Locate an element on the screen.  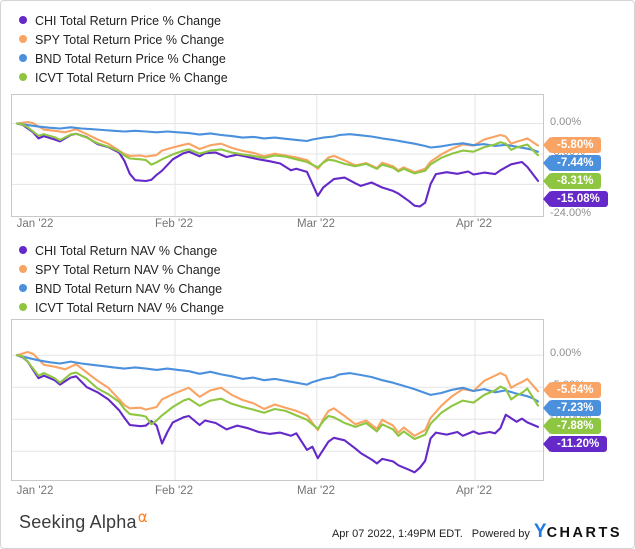
series-line-icvt-total-return-price is located at coordinates (277, 148).